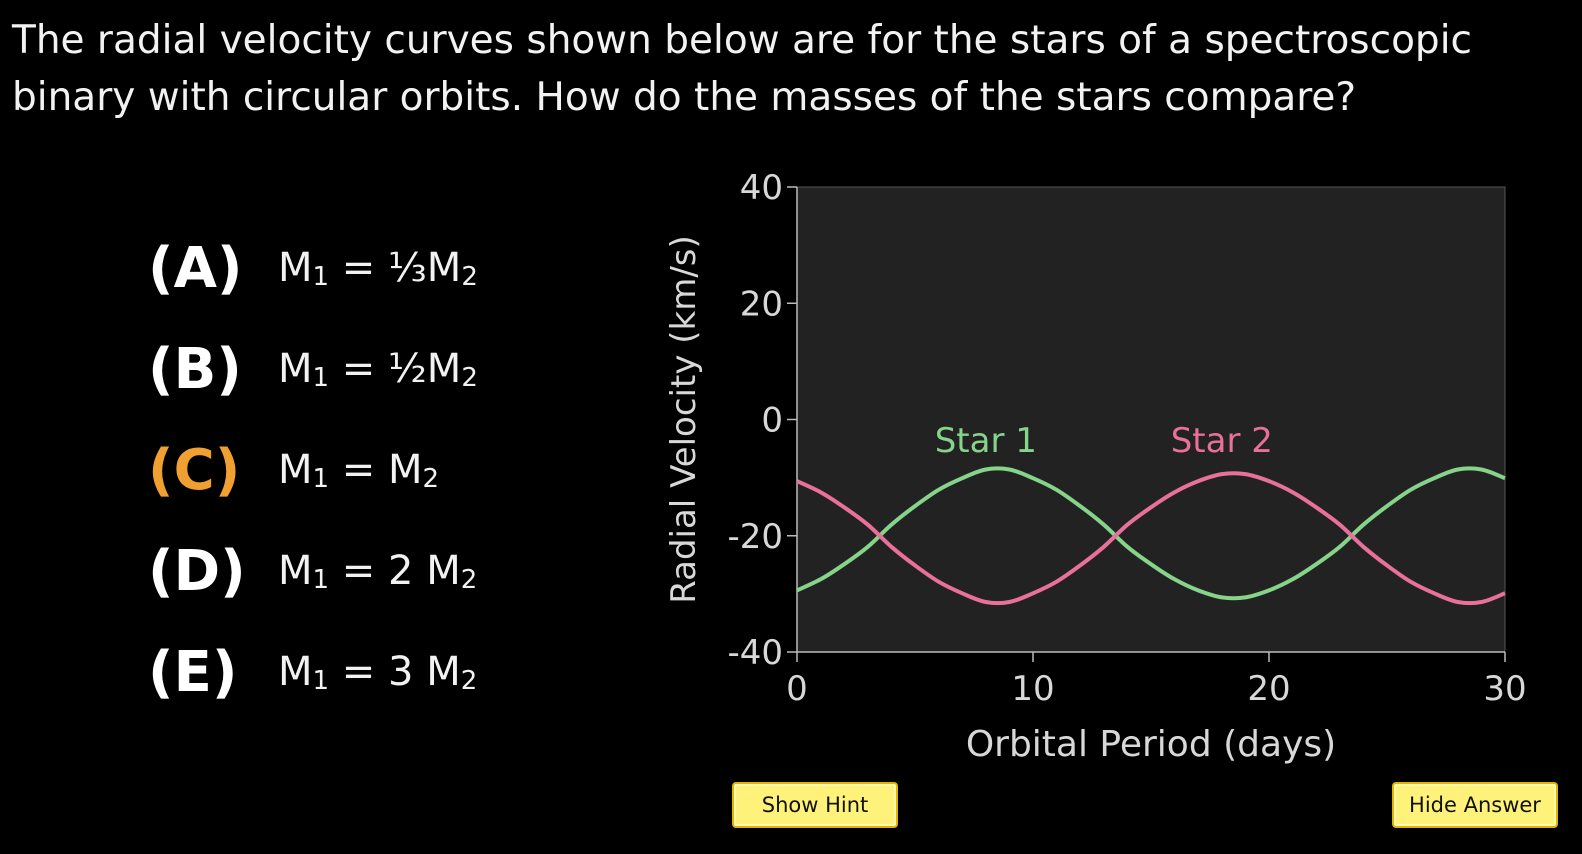 Image resolution: width=1582 pixels, height=854 pixels. Describe the element at coordinates (1268, 689) in the screenshot. I see `x-tick-label: 20` at that location.